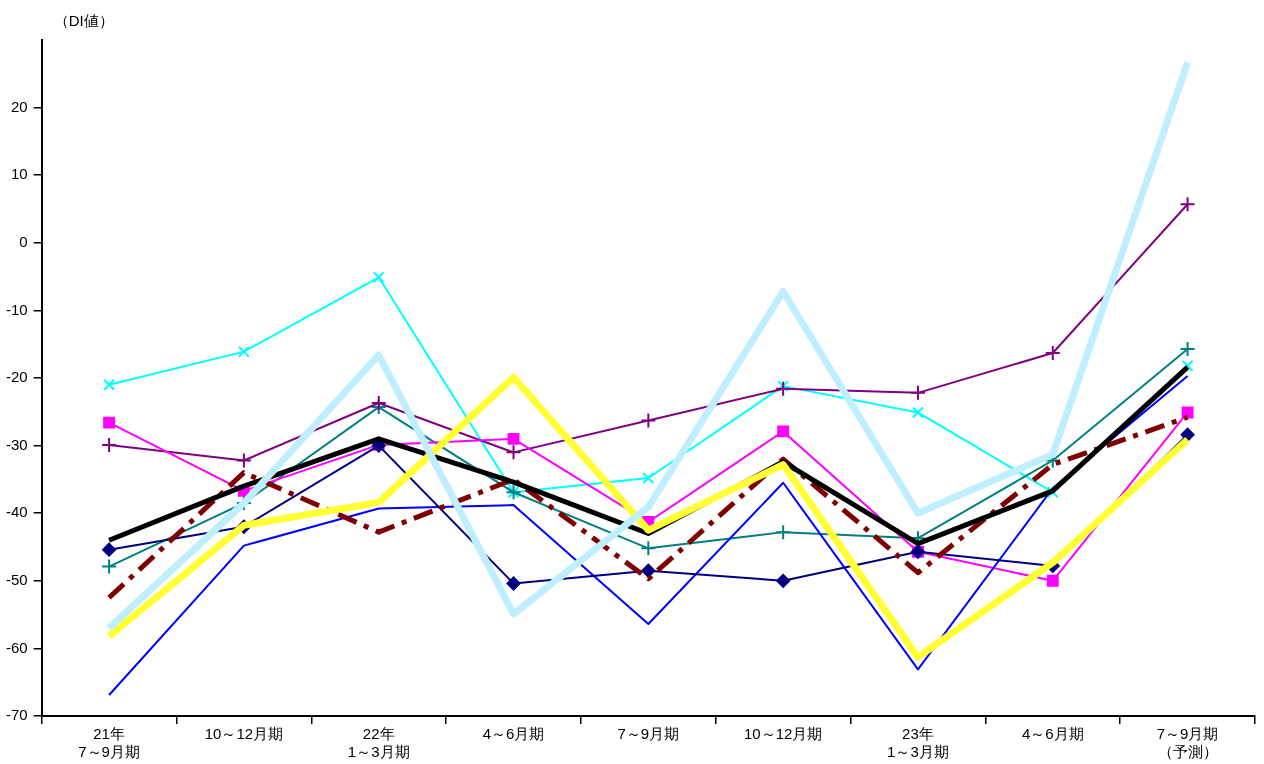  What do you see at coordinates (16, 377) in the screenshot?
I see `y-tick-label: -20` at bounding box center [16, 377].